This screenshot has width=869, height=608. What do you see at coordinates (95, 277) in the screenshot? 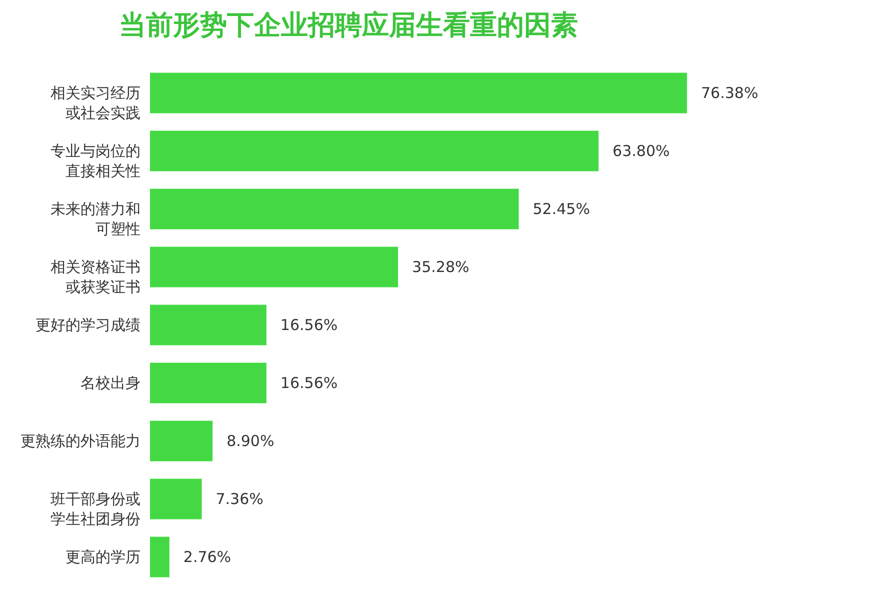
I see `y-tick-label: 相关资格证书或获奖证书` at bounding box center [95, 277].